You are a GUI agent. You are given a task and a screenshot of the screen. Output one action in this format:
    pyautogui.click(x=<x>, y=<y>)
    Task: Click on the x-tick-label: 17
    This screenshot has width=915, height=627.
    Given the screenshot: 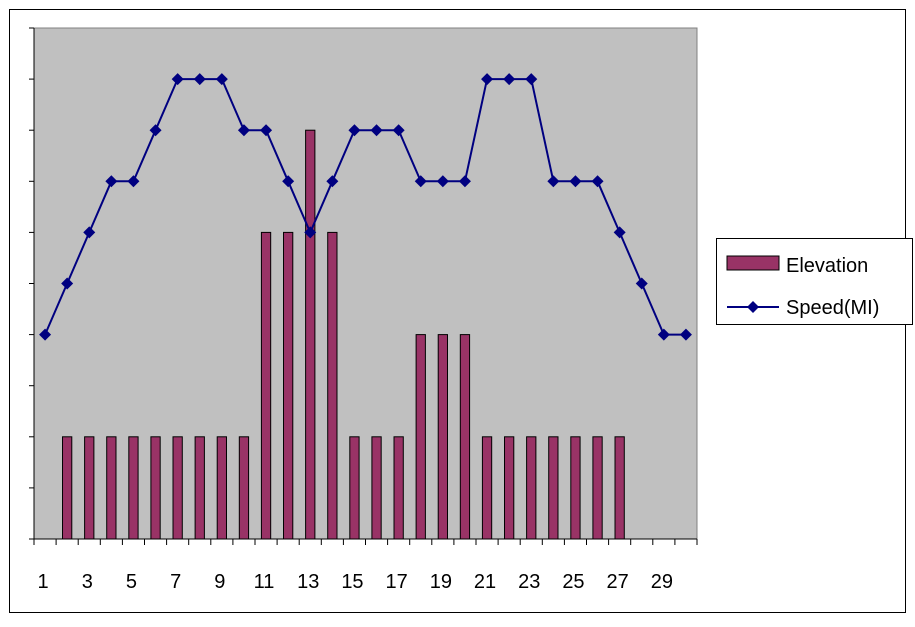 What is the action you would take?
    pyautogui.click(x=397, y=582)
    